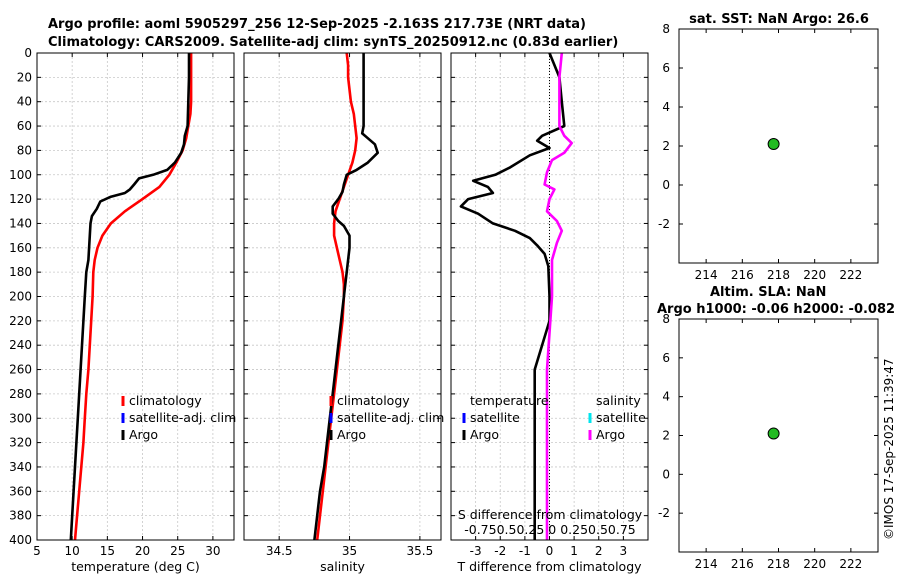  What do you see at coordinates (20, 199) in the screenshot?
I see `temperature-ytick-label: 120` at bounding box center [20, 199].